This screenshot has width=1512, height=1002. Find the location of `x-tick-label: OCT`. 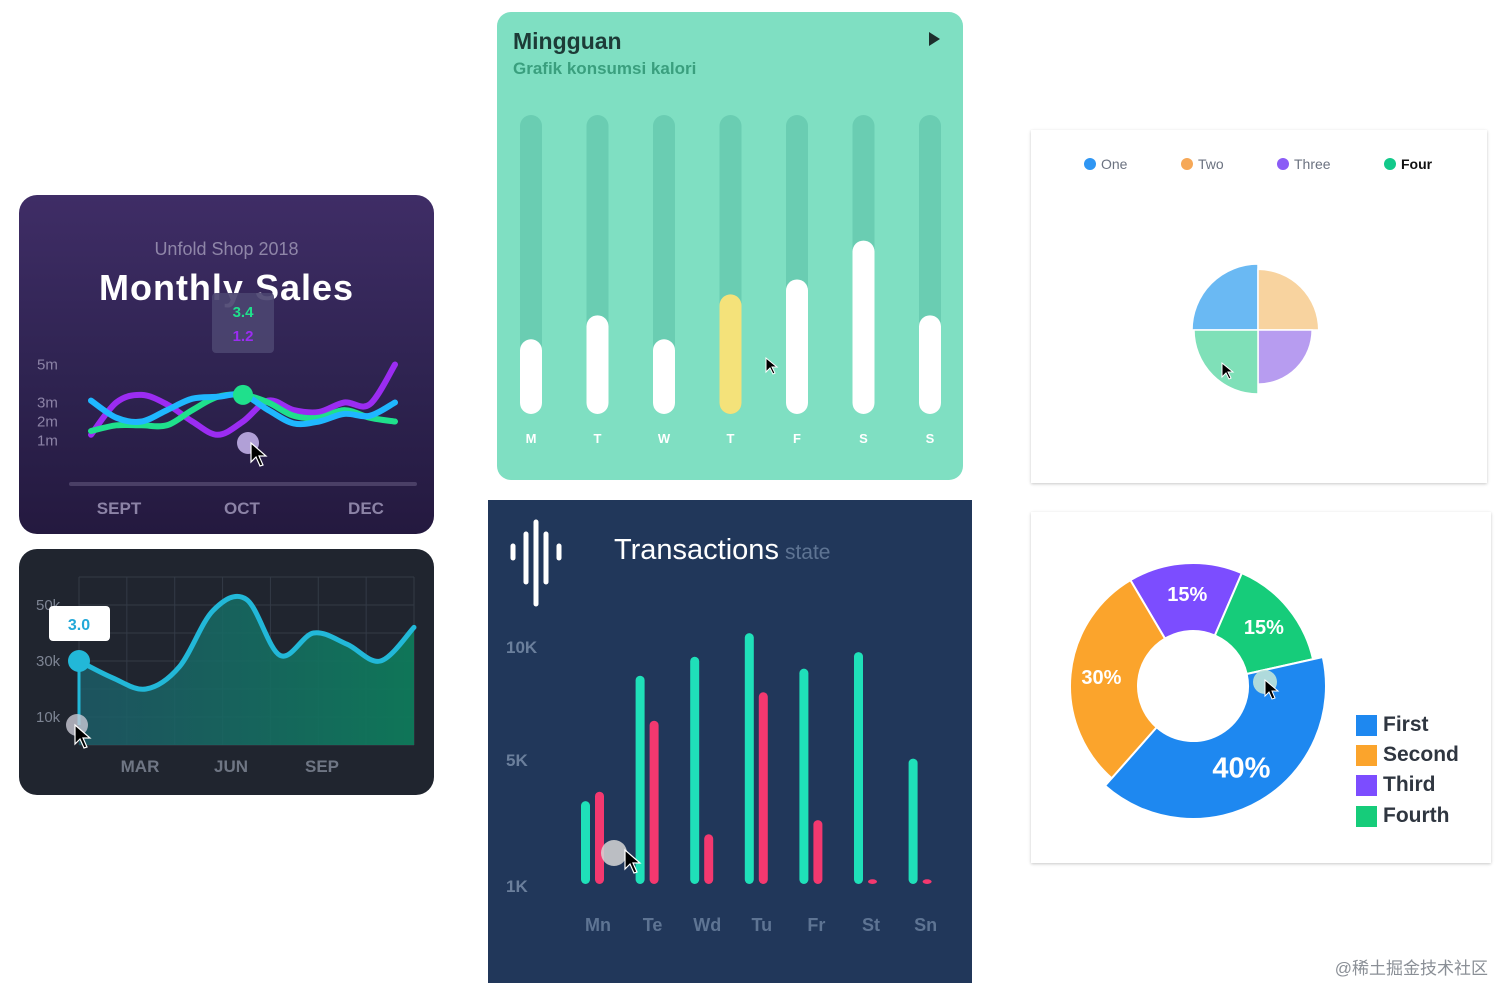

x-tick-label: OCT is located at coordinates (242, 508).